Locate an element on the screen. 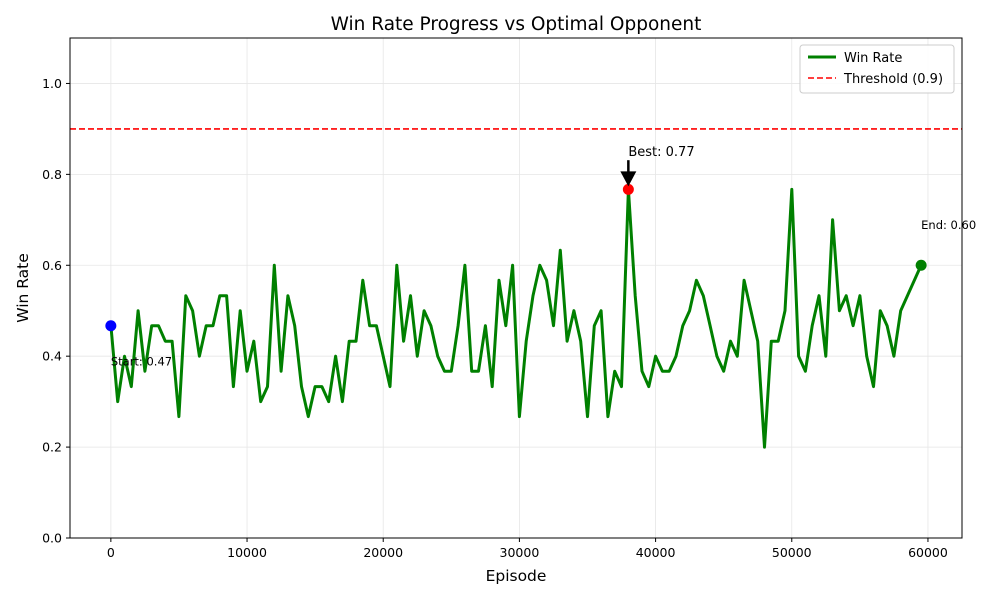 The height and width of the screenshot is (600, 1000). y-tick-label: 1.0 is located at coordinates (52, 83).